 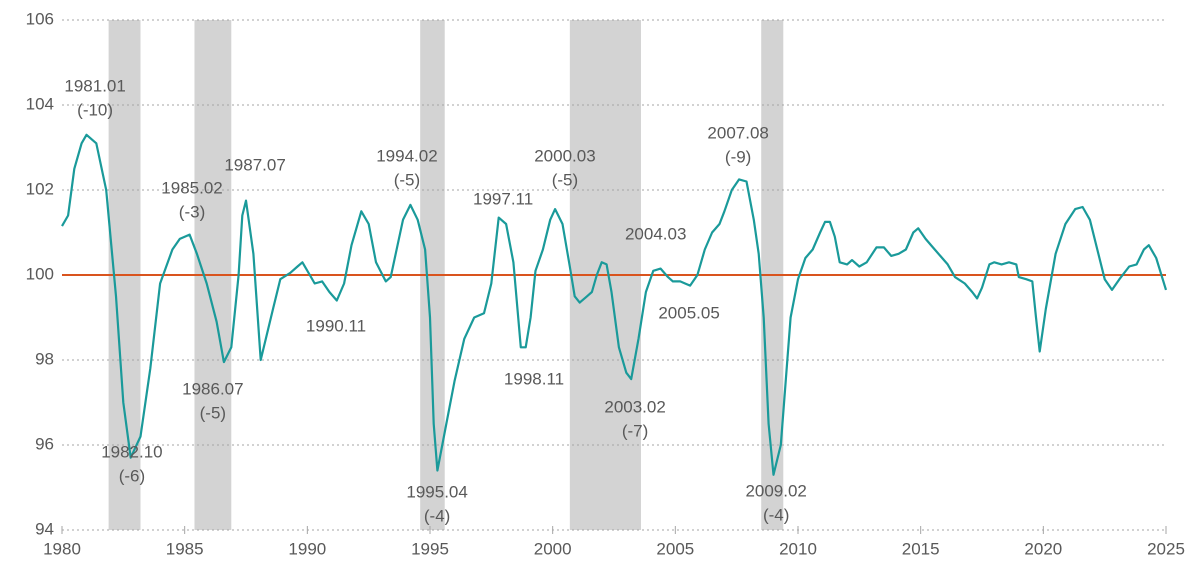 What do you see at coordinates (307, 548) in the screenshot?
I see `x-tick-label: 1990` at bounding box center [307, 548].